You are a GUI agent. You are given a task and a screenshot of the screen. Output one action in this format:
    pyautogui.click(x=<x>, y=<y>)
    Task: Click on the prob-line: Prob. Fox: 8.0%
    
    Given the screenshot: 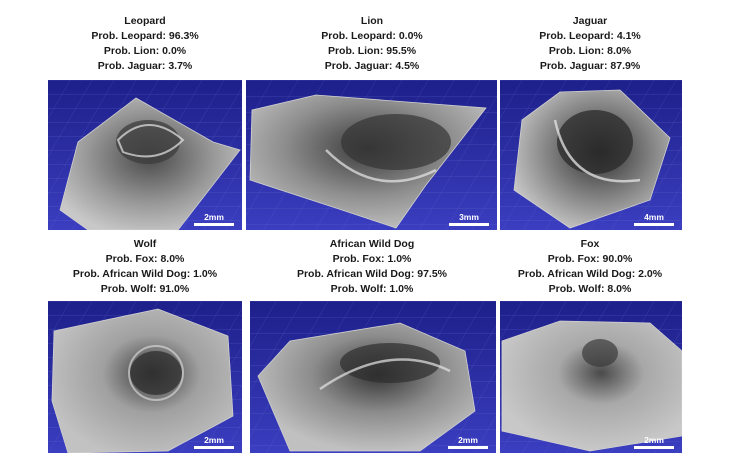 What is the action you would take?
    pyautogui.click(x=145, y=259)
    